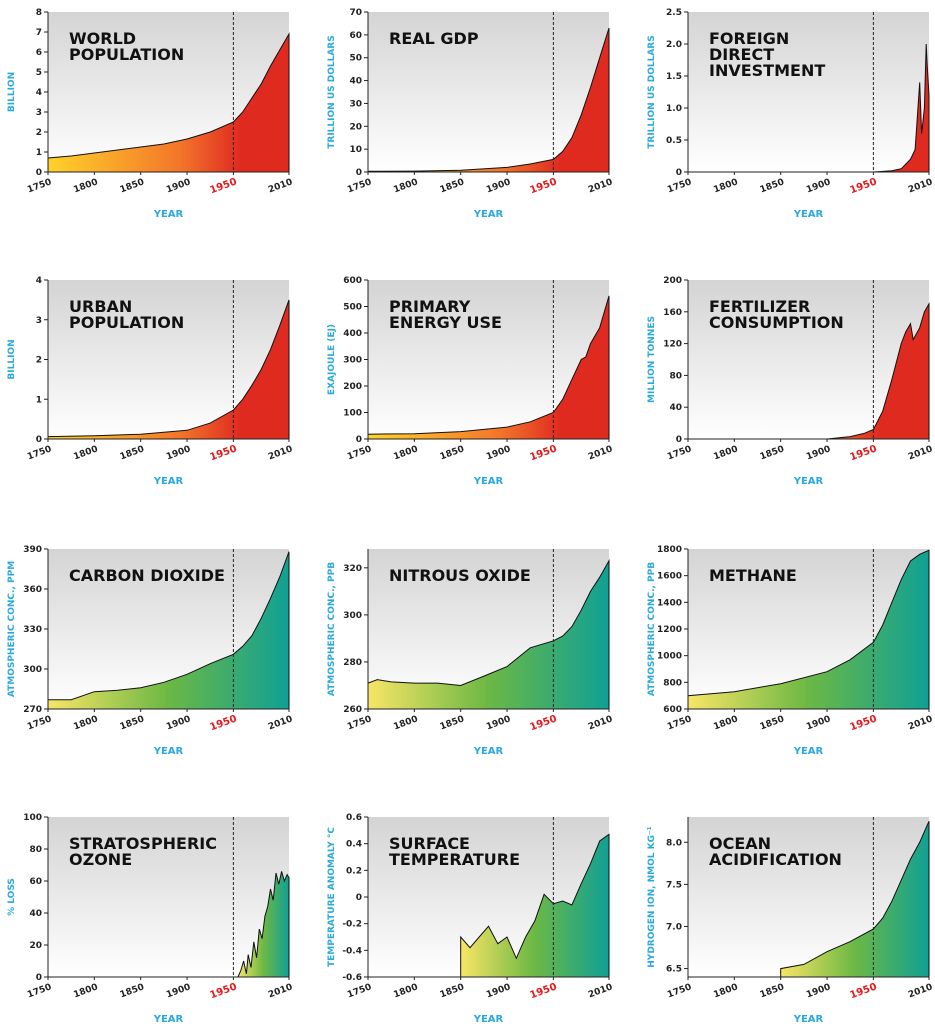 The height and width of the screenshot is (1024, 935). I want to click on chart-title-line: ENERGY USE, so click(445, 322).